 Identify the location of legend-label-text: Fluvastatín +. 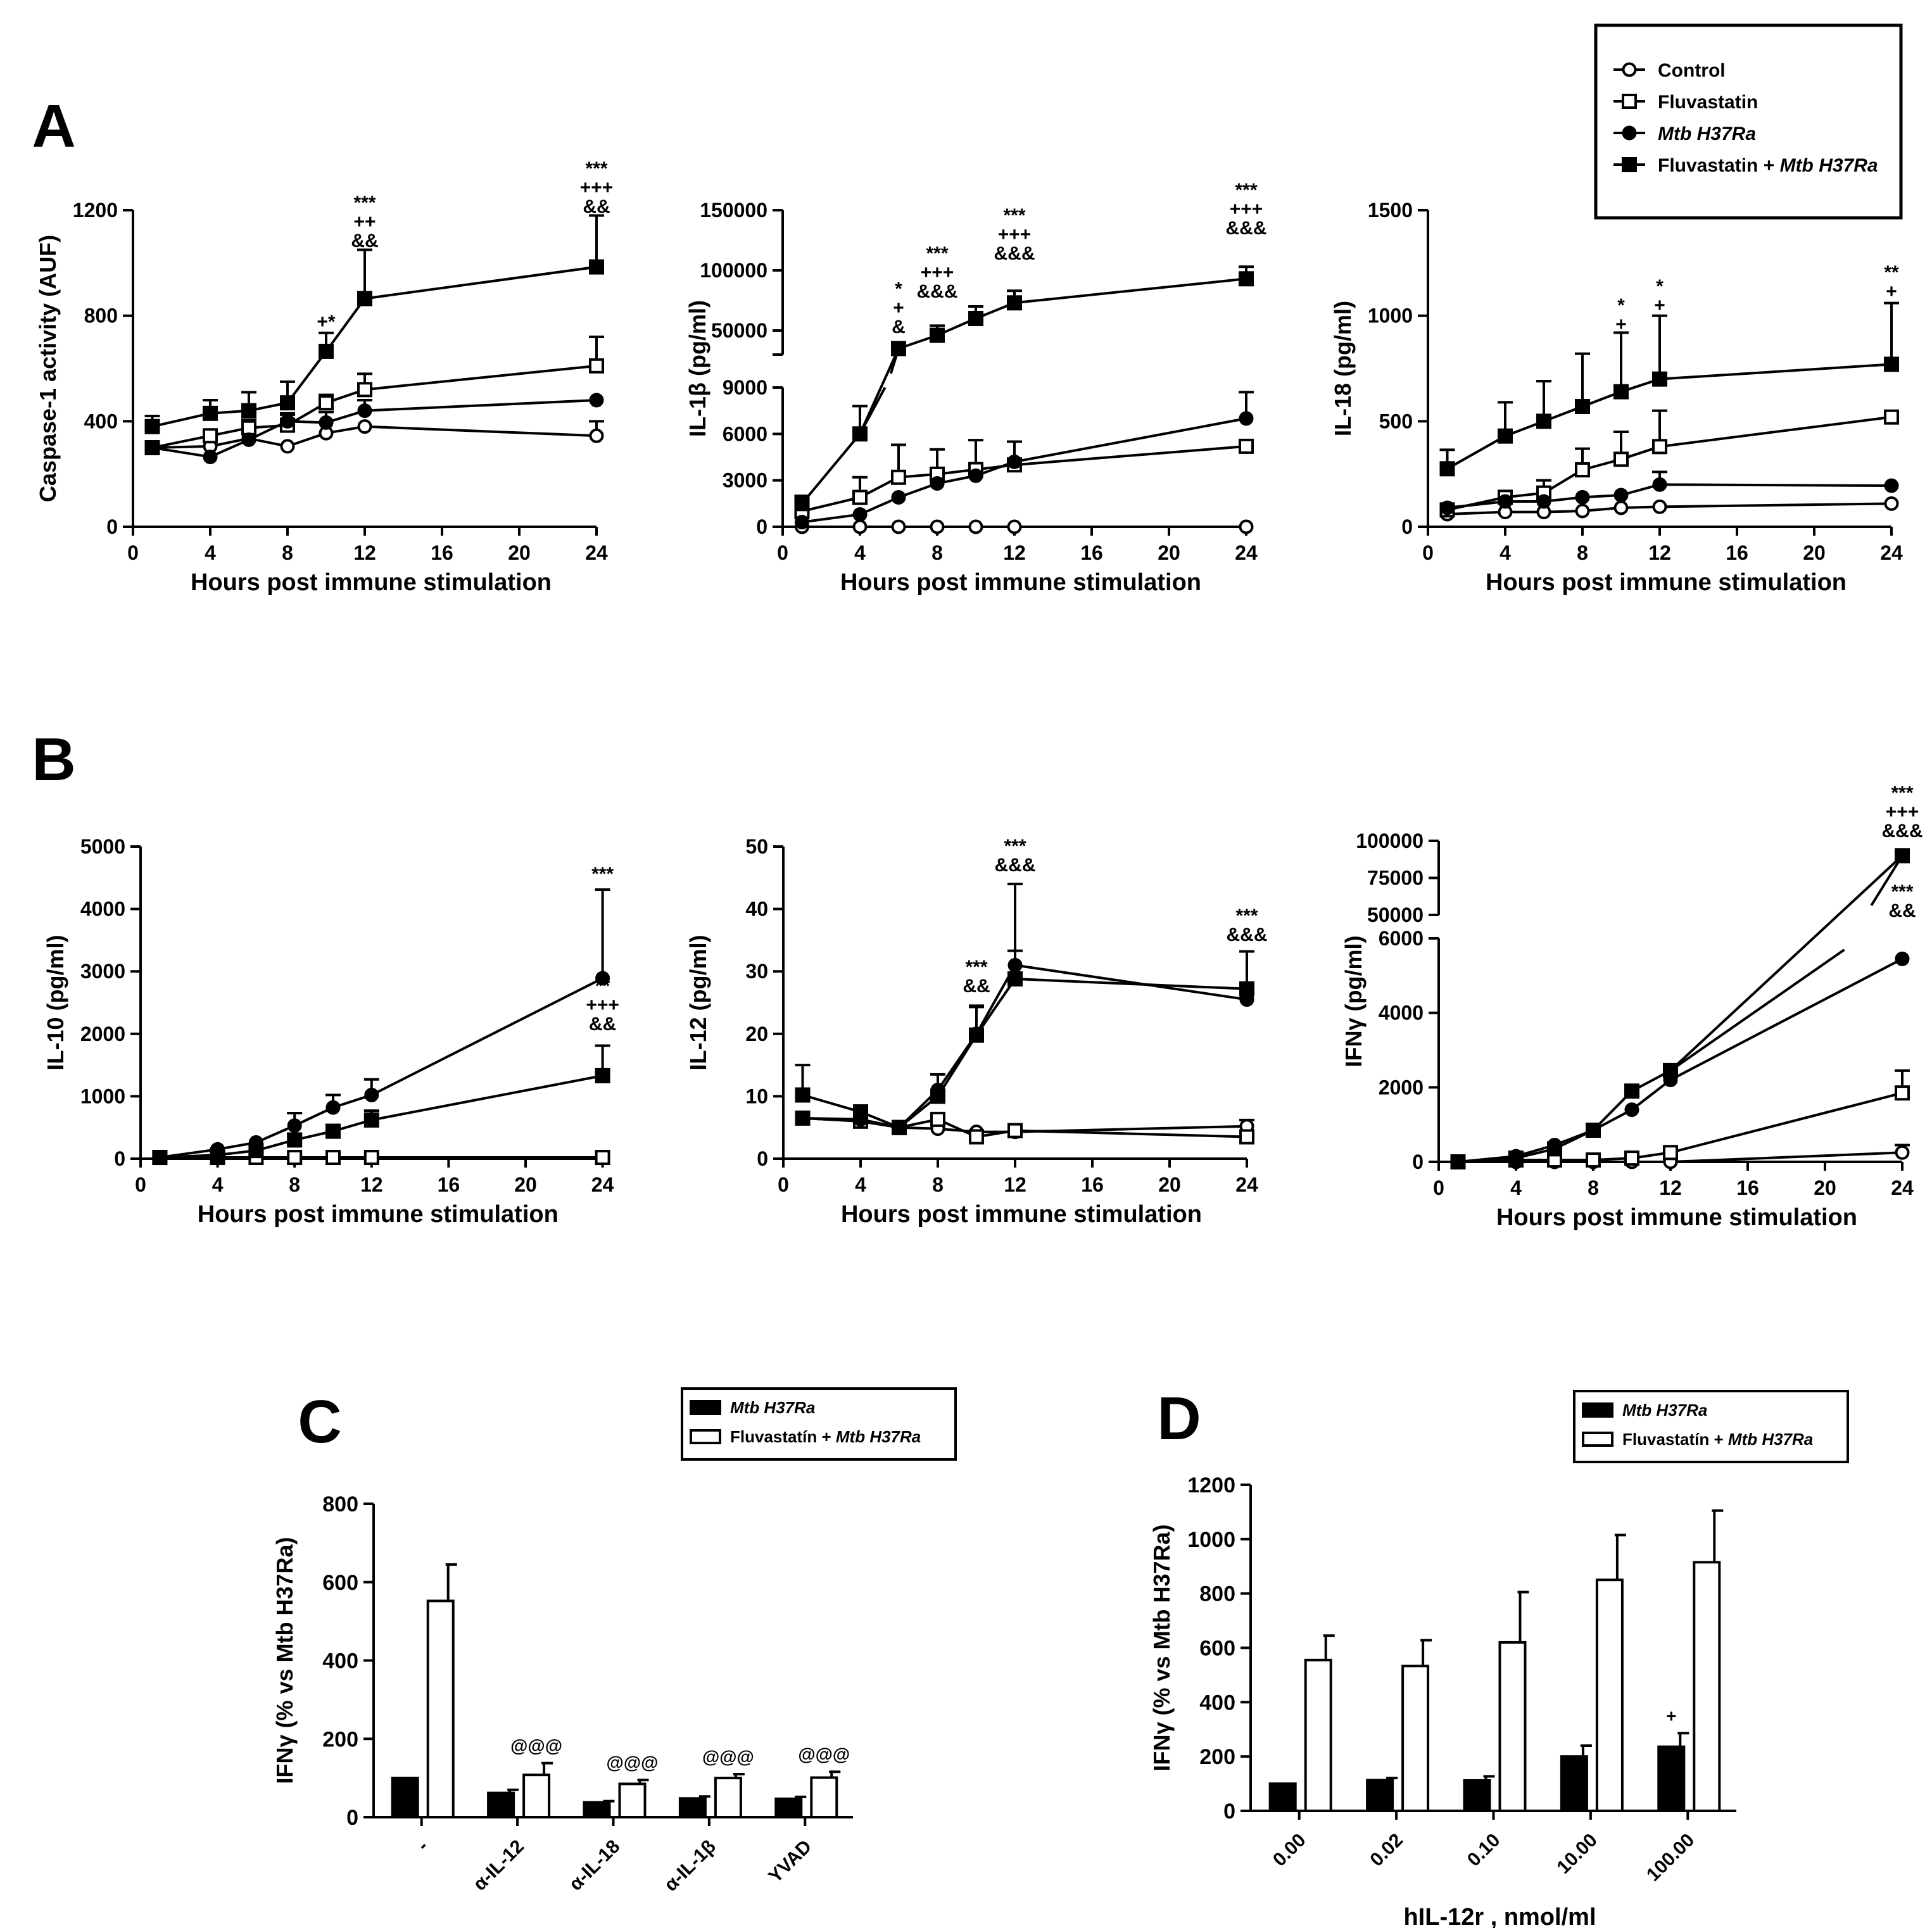
(783, 1436).